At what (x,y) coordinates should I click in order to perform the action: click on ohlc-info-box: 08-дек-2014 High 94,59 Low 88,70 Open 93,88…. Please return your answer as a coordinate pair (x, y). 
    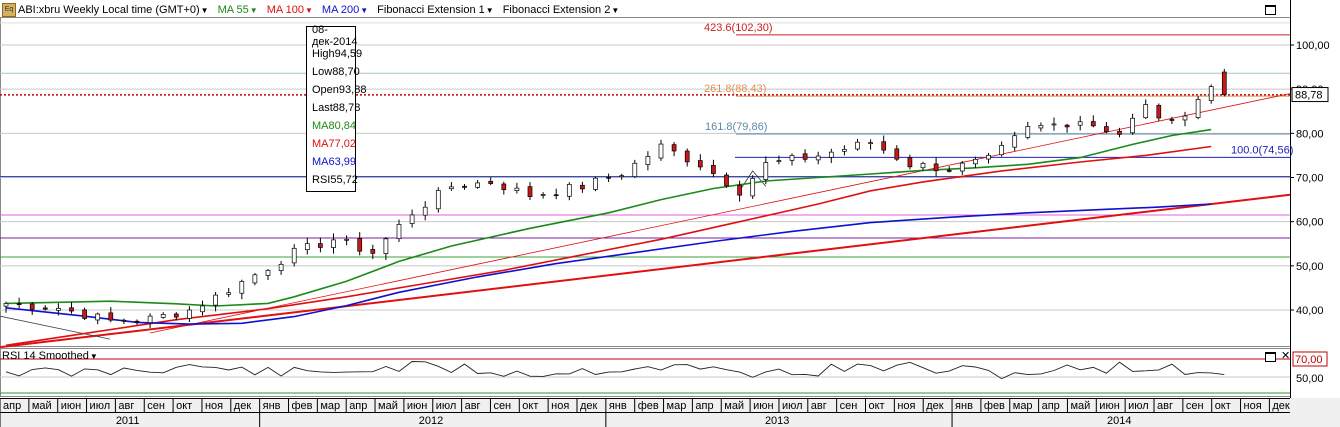
    Looking at the image, I should click on (336, 108).